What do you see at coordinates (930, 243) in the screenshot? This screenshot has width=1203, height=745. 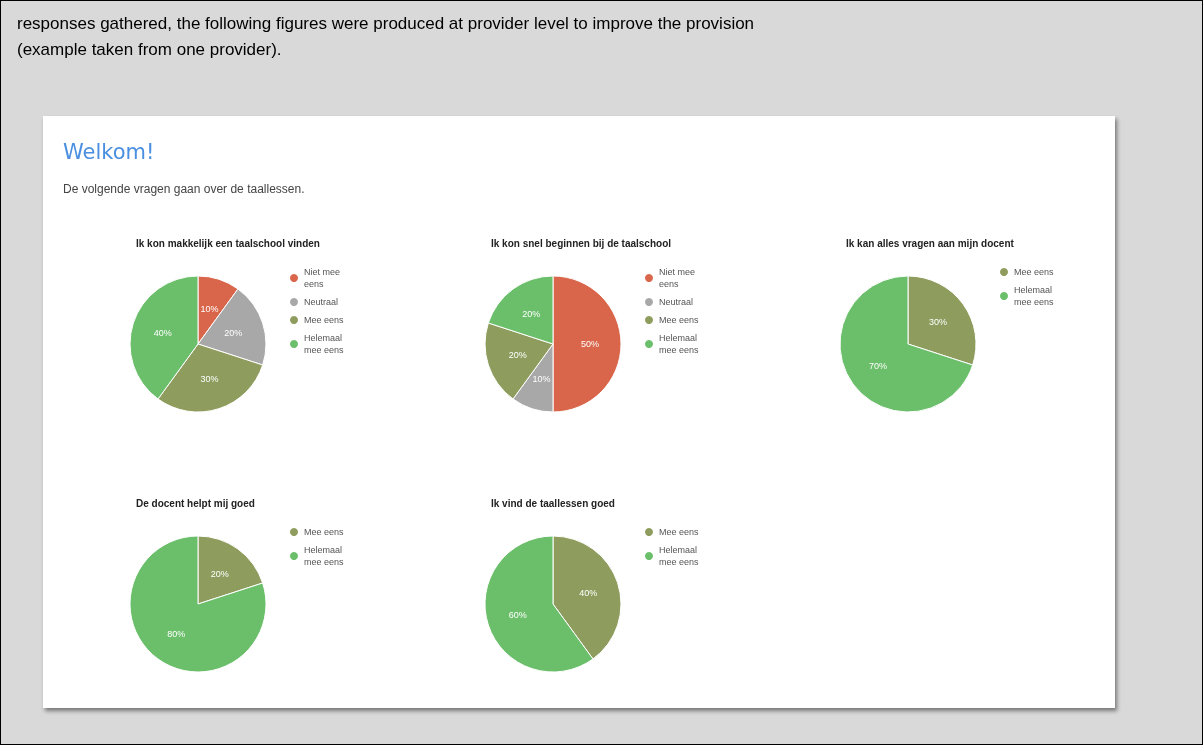 I see `chart-title: Ik kan alles vragen aan mijn docent` at bounding box center [930, 243].